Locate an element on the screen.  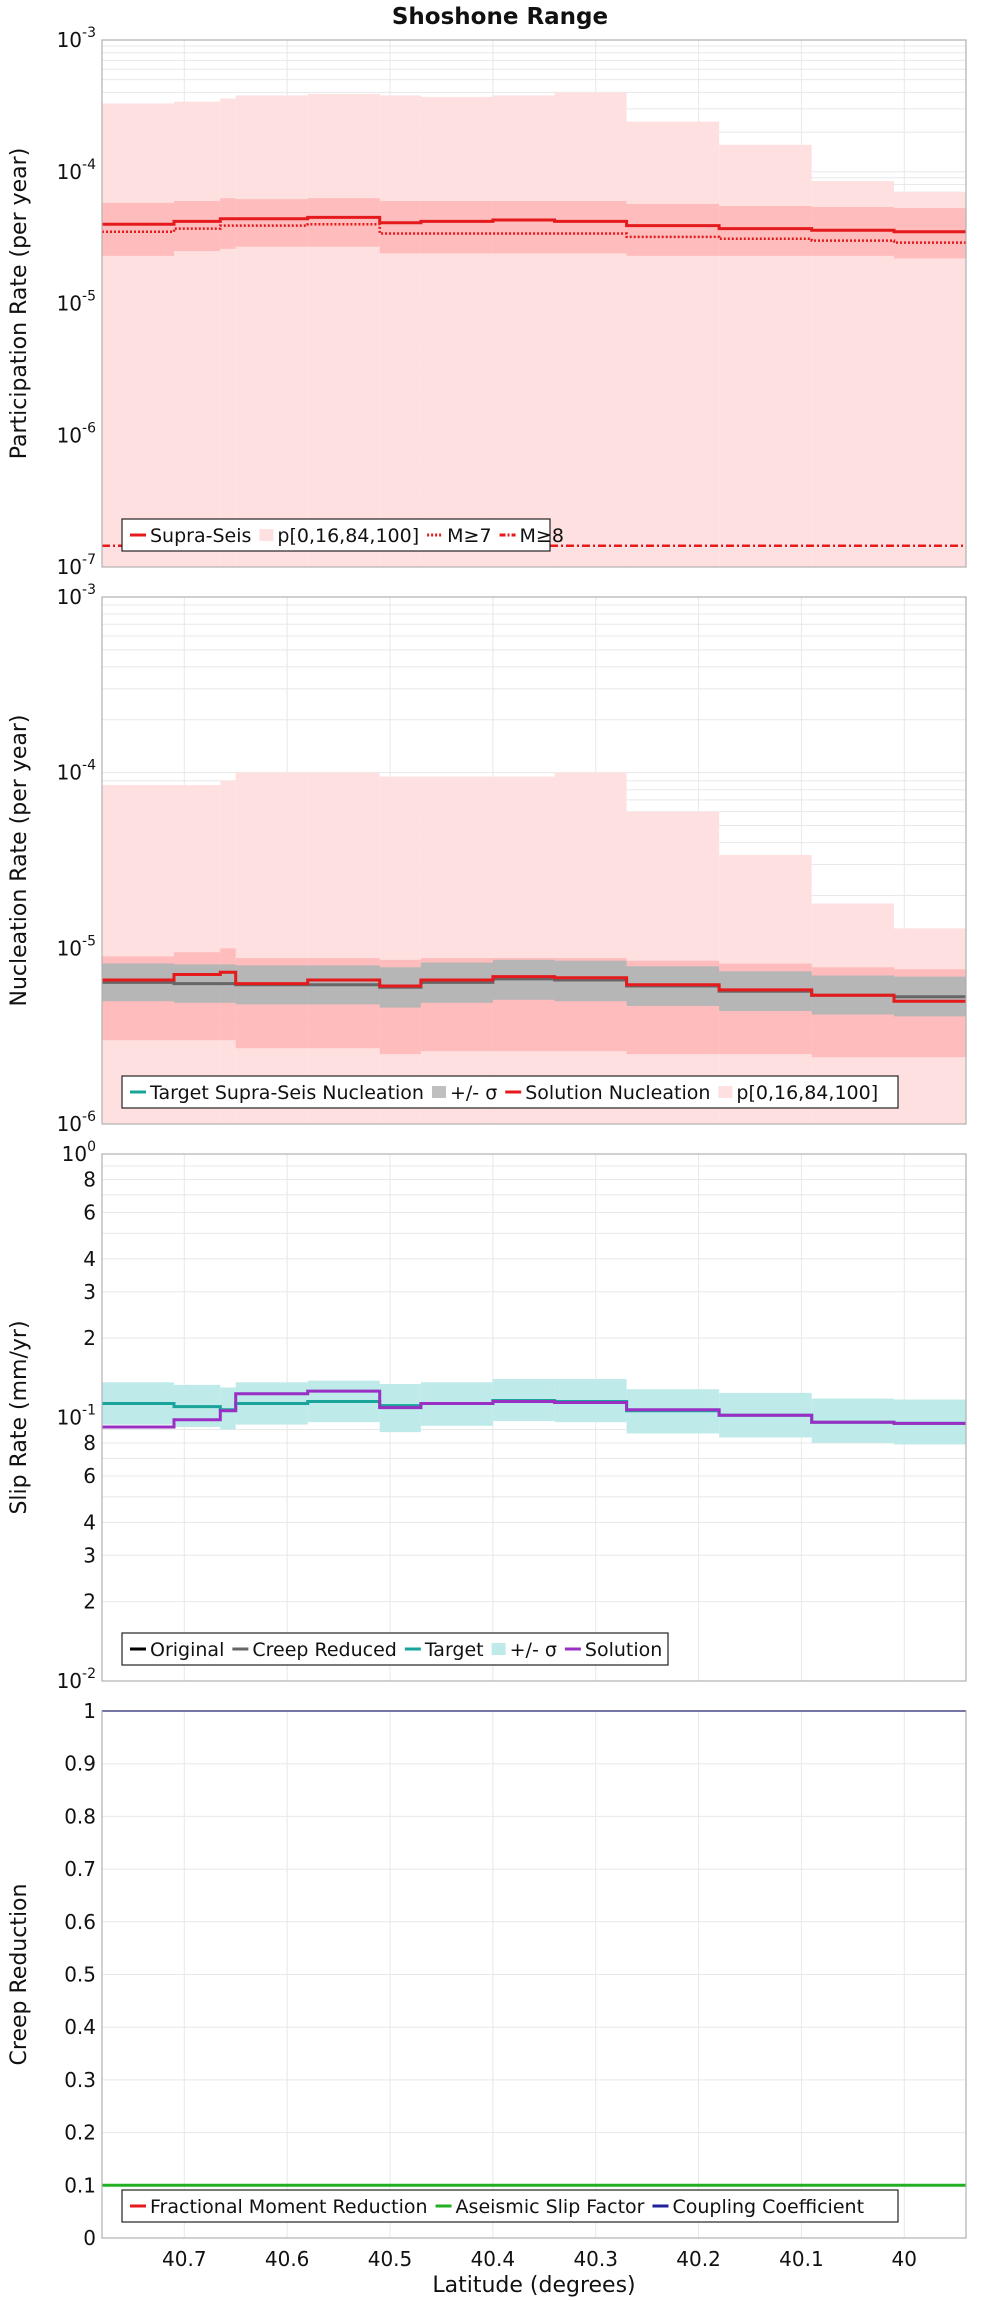
y-tick-label-3-8: 0.8 is located at coordinates (80, 1816).